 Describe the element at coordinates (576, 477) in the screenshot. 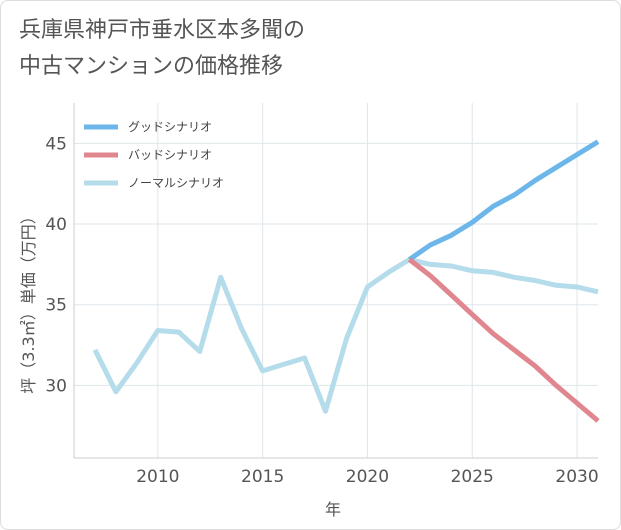

I see `x-tick-label: 2030` at that location.